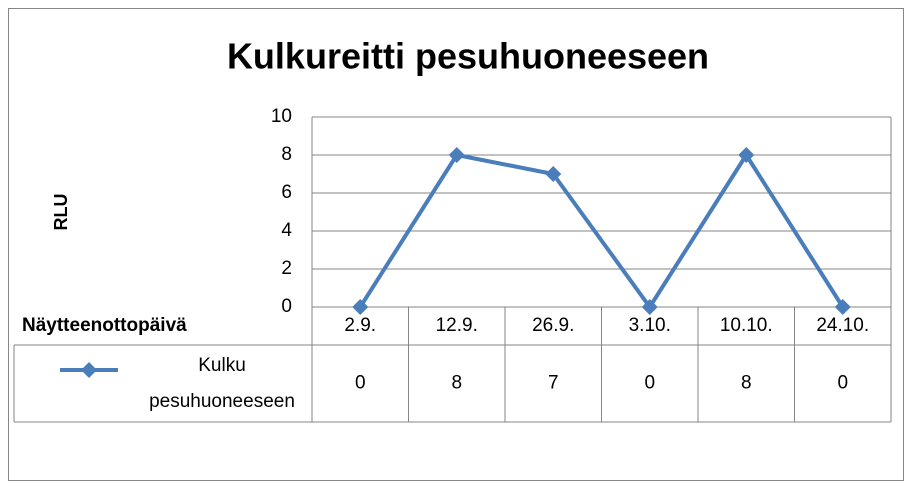 The image size is (912, 489). Describe the element at coordinates (286, 192) in the screenshot. I see `y-tick-label: 6` at that location.